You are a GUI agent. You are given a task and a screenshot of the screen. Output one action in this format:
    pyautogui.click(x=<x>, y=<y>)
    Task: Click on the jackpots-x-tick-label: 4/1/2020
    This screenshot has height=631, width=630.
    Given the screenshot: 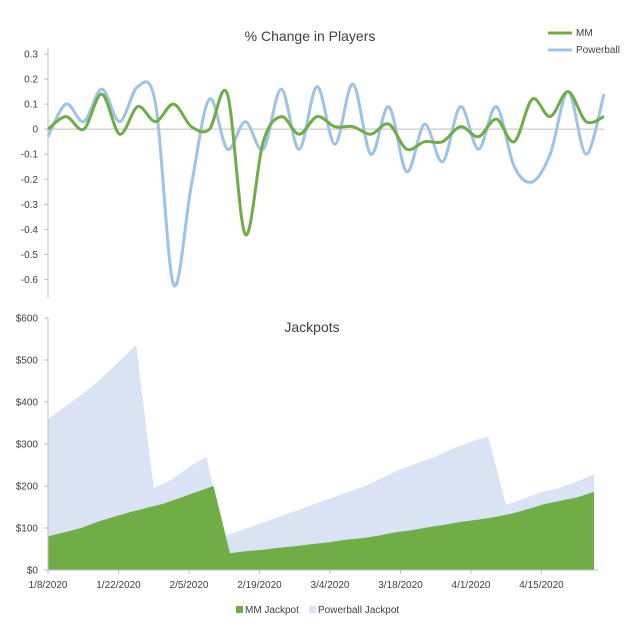 What is the action you would take?
    pyautogui.click(x=471, y=585)
    